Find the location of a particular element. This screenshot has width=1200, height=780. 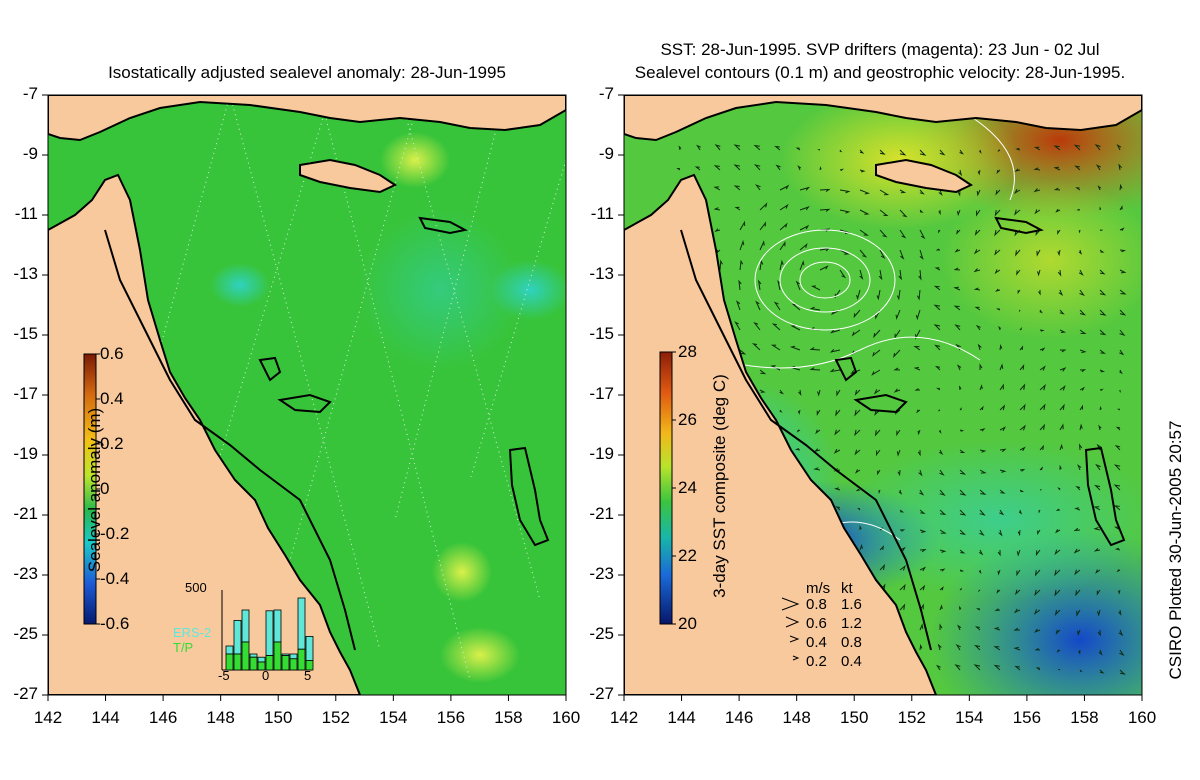

credit-label: CSIRO Plotted 30-Jun-2005 20:57 is located at coordinates (1176, 550).